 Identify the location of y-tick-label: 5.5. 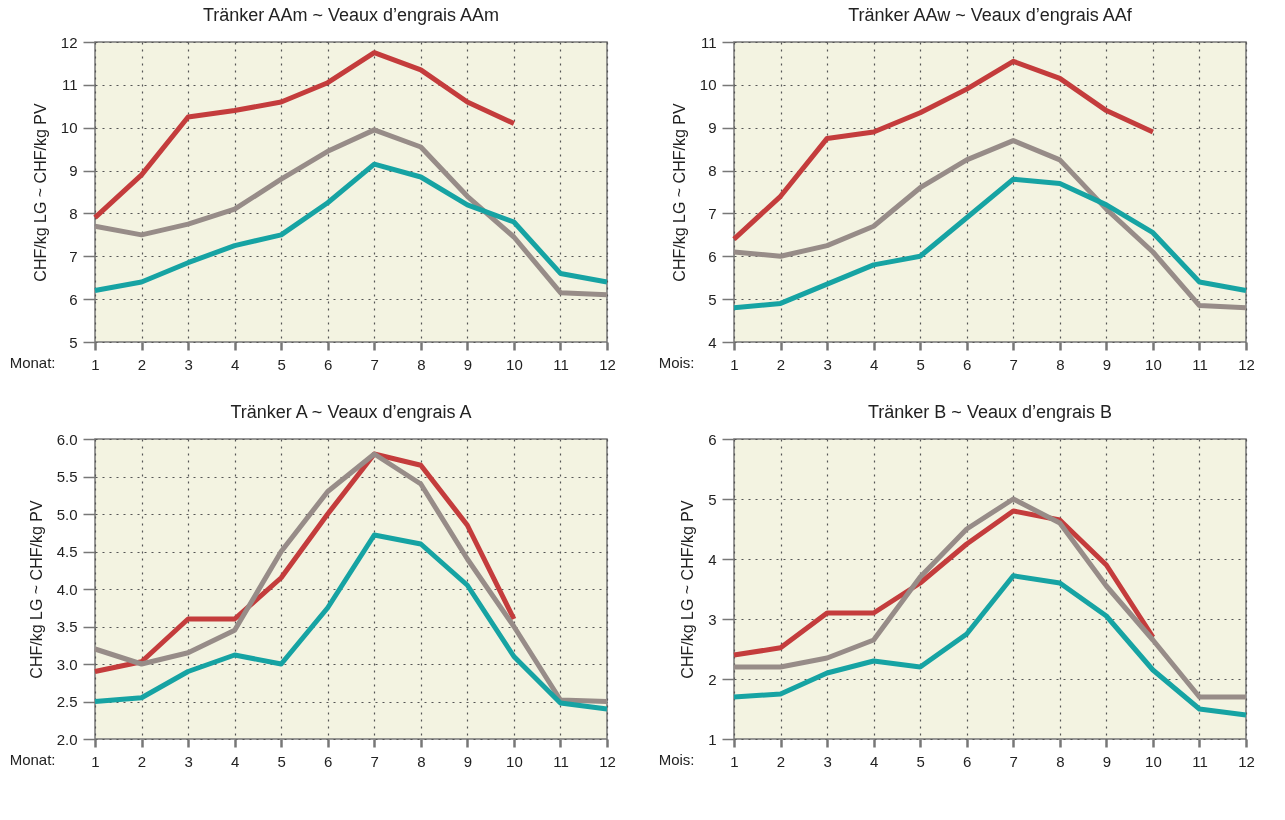
(67, 476).